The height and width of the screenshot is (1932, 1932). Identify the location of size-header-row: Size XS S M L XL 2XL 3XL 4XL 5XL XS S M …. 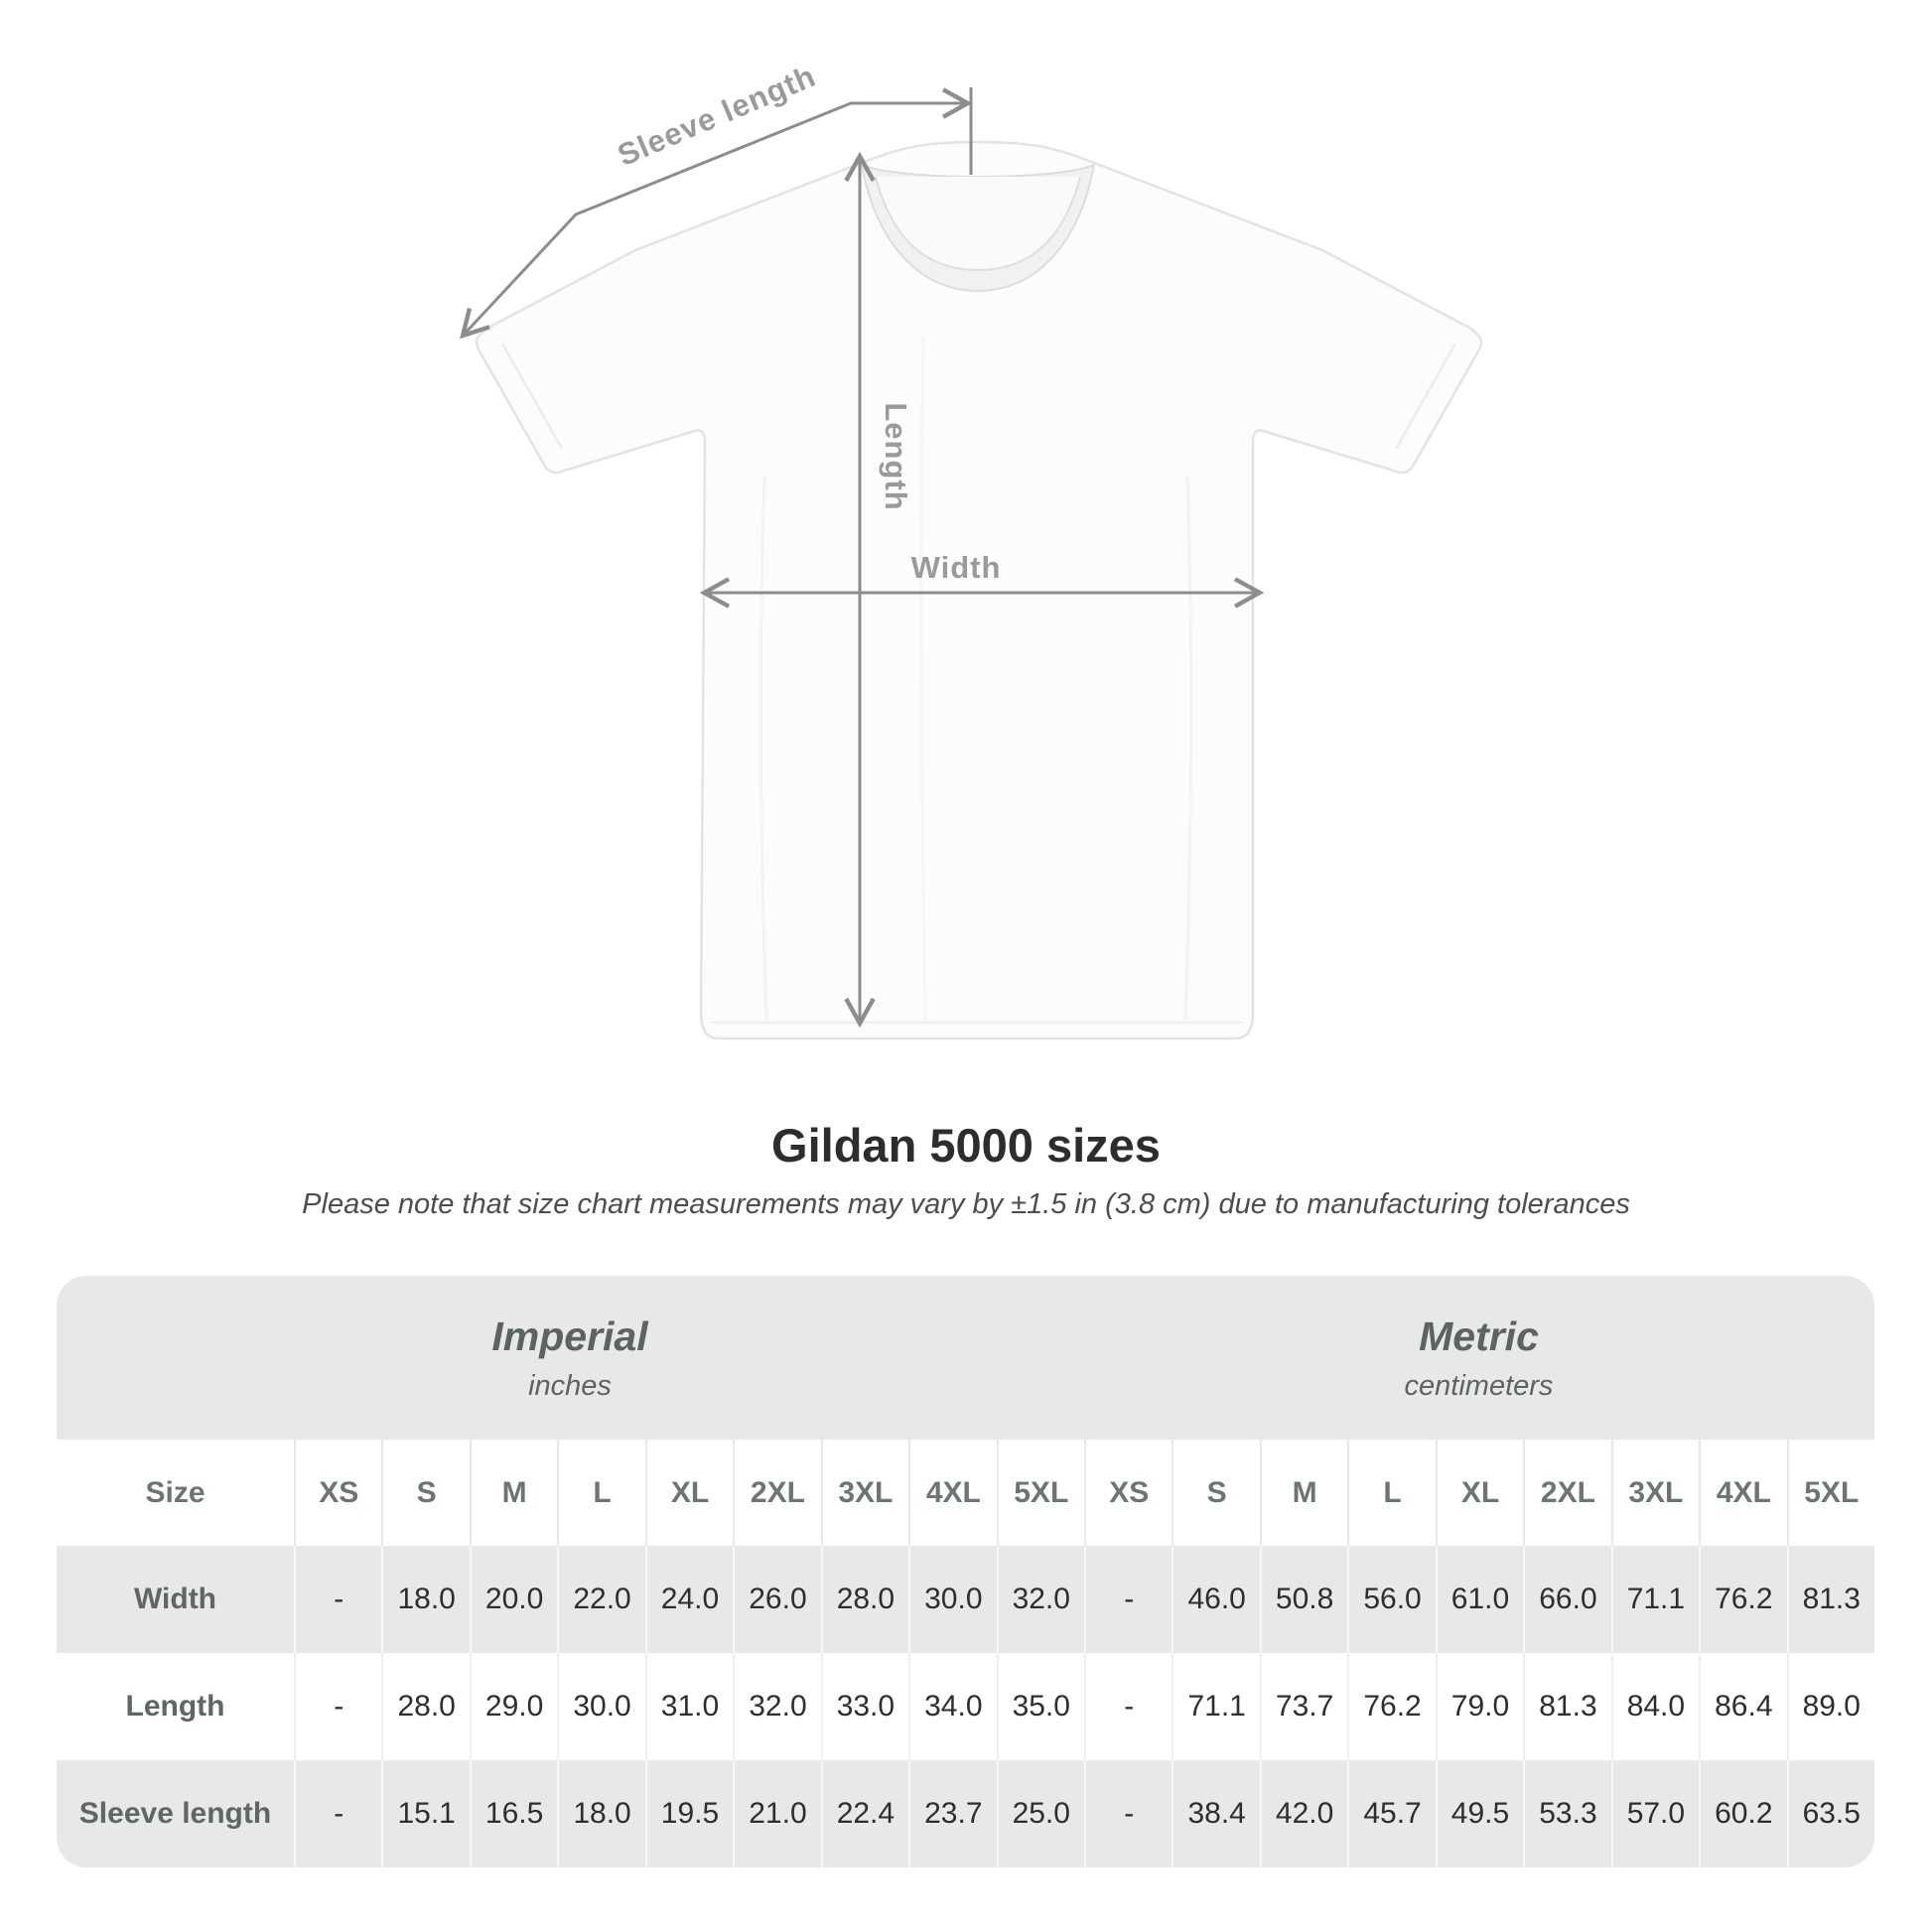
(966, 1493).